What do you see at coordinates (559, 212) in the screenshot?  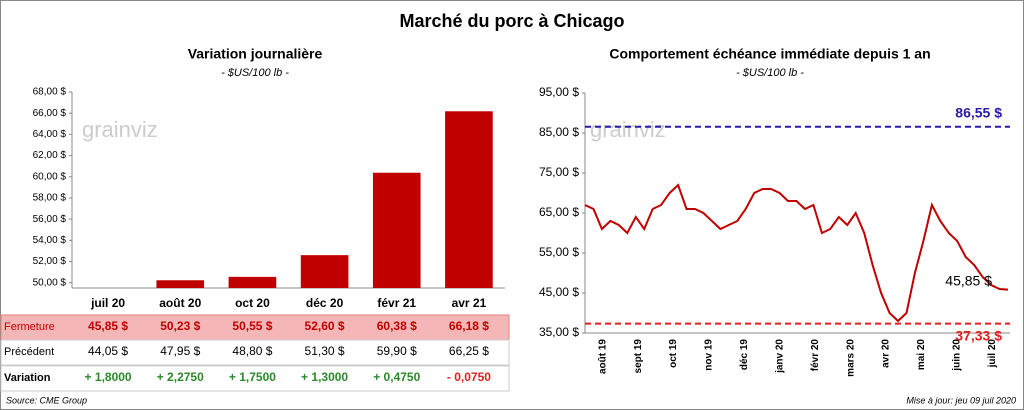 I see `y-tick-label: 65,00 $` at bounding box center [559, 212].